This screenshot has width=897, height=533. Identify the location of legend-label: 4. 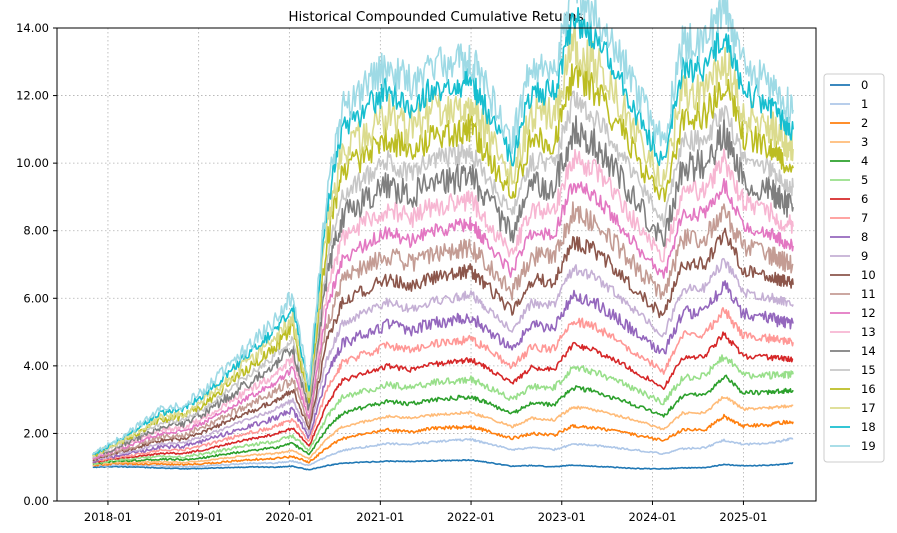
(864, 161).